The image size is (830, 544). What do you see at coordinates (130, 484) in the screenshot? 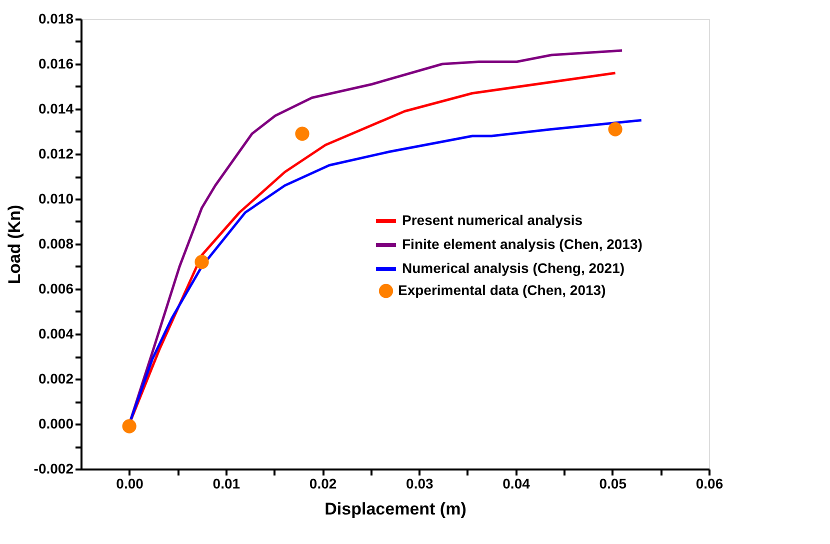
I see `x-tick-label: 0.00` at bounding box center [130, 484].